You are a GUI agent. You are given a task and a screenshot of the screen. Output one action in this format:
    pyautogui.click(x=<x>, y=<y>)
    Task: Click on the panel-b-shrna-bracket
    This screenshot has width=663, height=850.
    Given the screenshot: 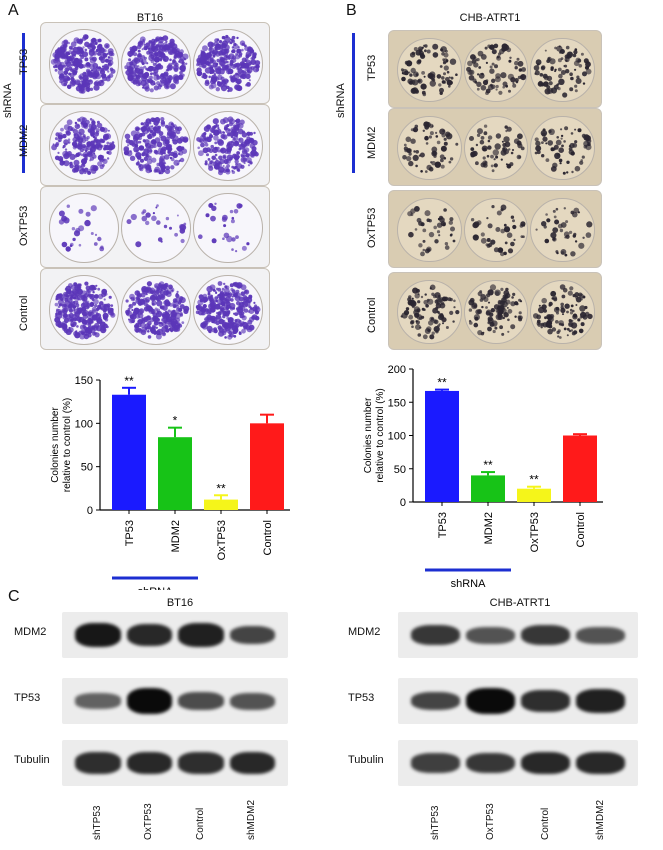 What is the action you would take?
    pyautogui.click(x=353, y=103)
    